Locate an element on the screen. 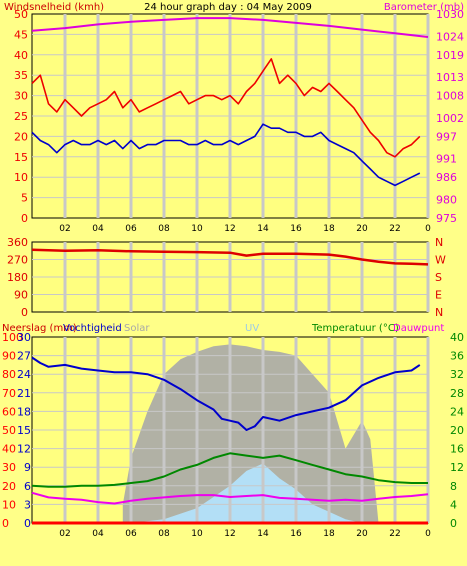  temp-tick-label: 36 is located at coordinates (457, 356).